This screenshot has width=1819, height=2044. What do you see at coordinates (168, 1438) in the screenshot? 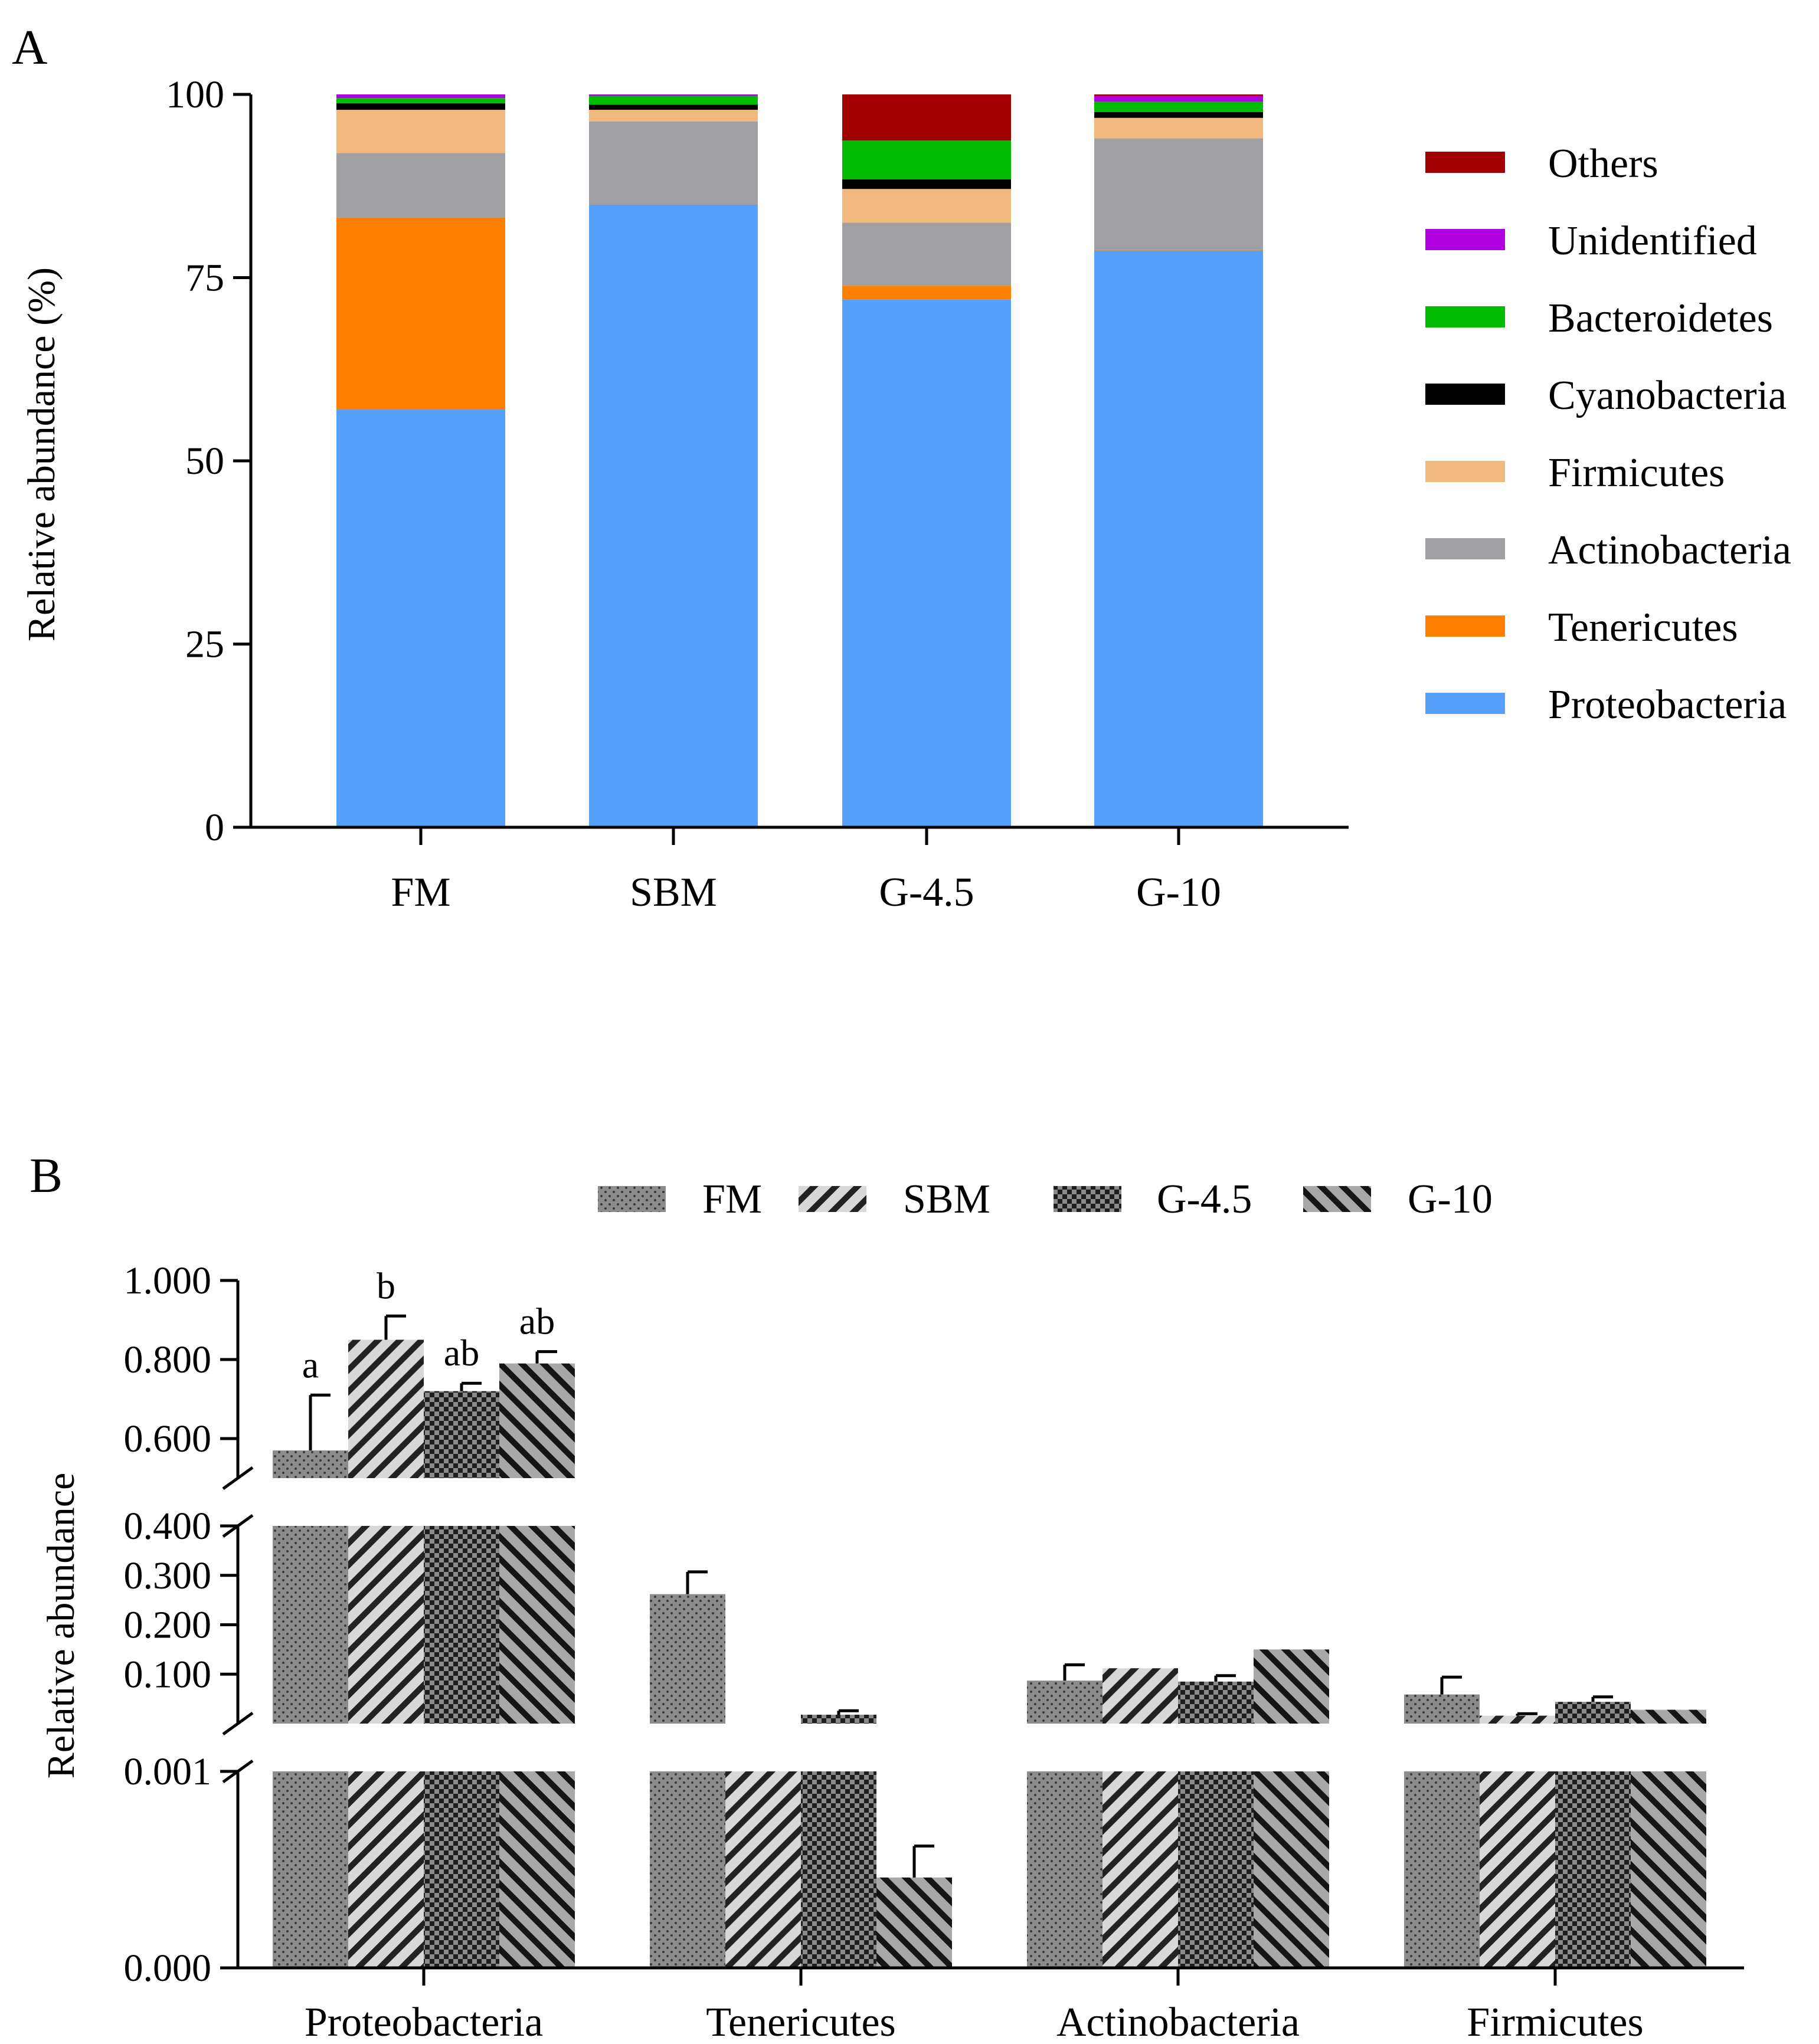
I see `y-tick-label-0-600: 0.600` at bounding box center [168, 1438].